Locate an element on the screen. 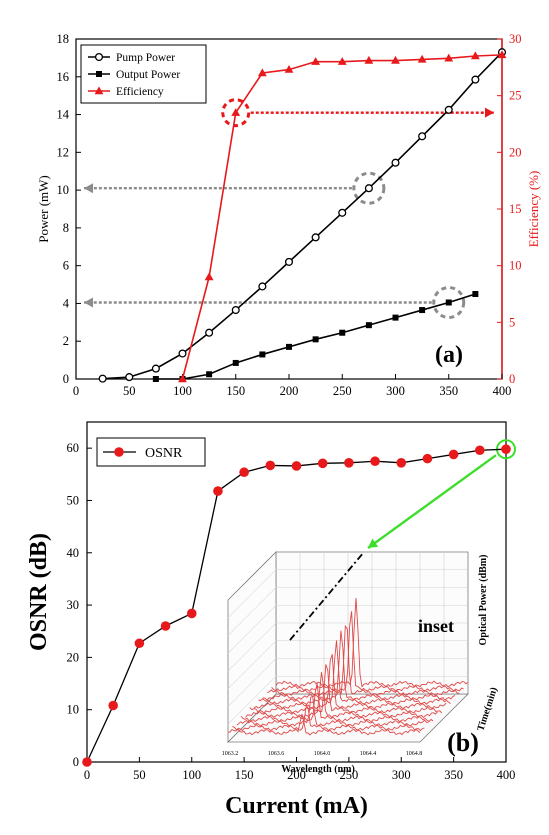 The height and width of the screenshot is (835, 549). inset-label: inset is located at coordinates (436, 626).